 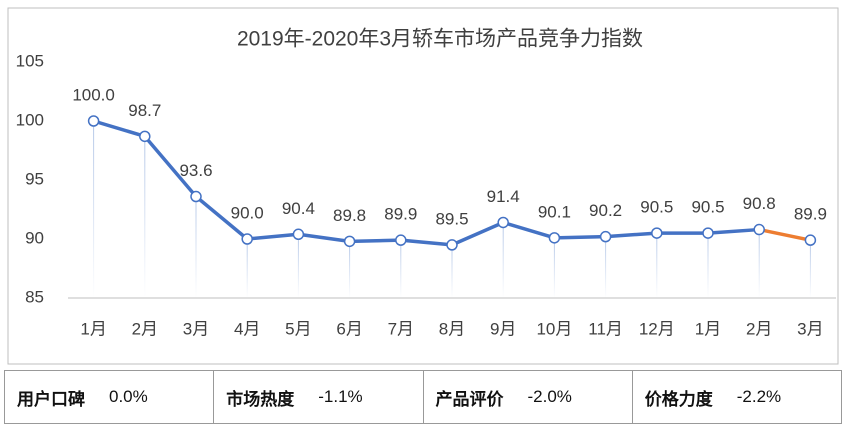 What do you see at coordinates (298, 208) in the screenshot?
I see `data-label: 90.4` at bounding box center [298, 208].